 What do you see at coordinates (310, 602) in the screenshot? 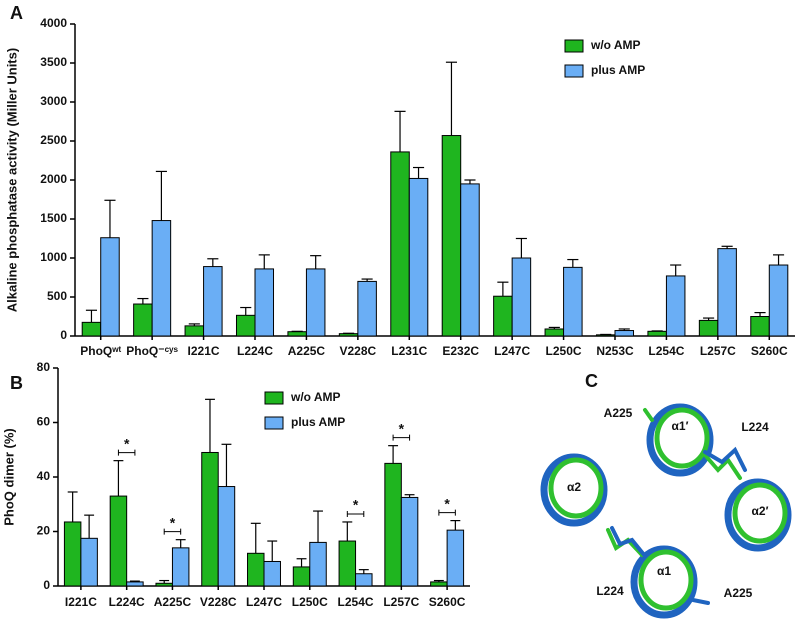
I see `x-tick-label: L250C` at bounding box center [310, 602].